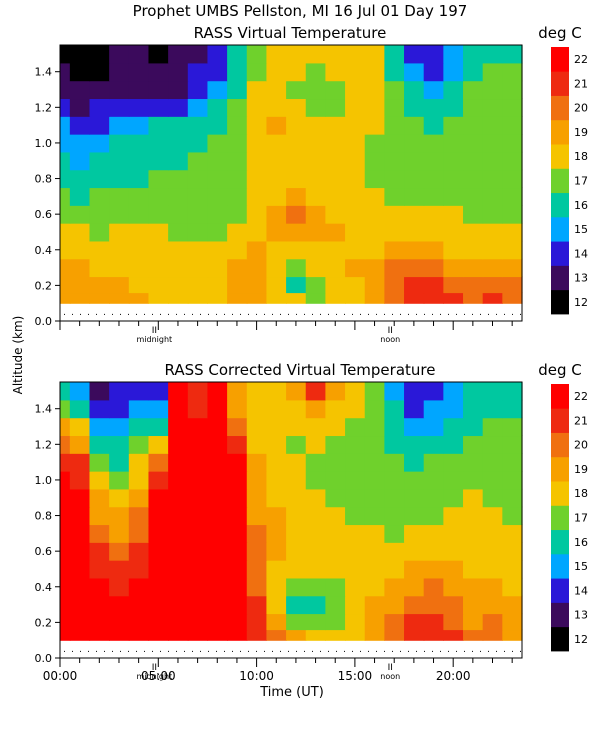  I want to click on marker-label: noon, so click(390, 676).